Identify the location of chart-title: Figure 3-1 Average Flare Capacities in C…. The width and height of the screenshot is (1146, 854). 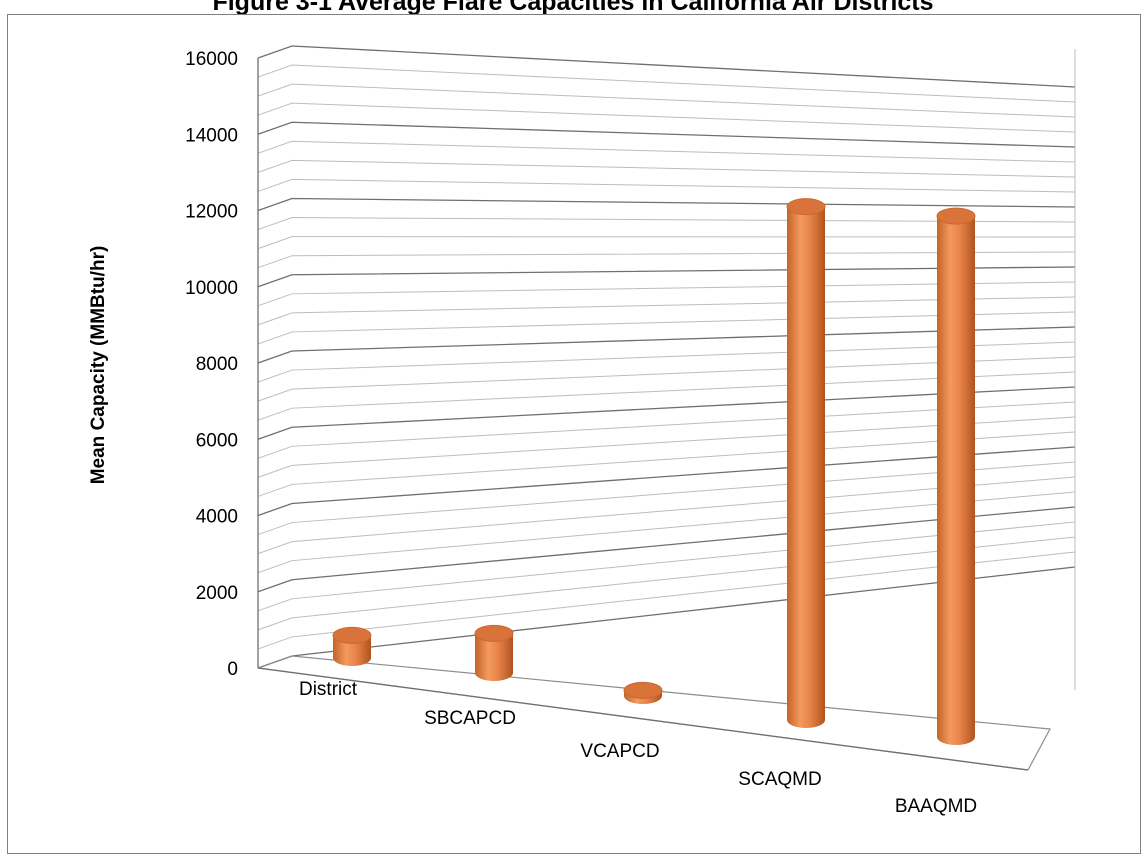
(573, 8).